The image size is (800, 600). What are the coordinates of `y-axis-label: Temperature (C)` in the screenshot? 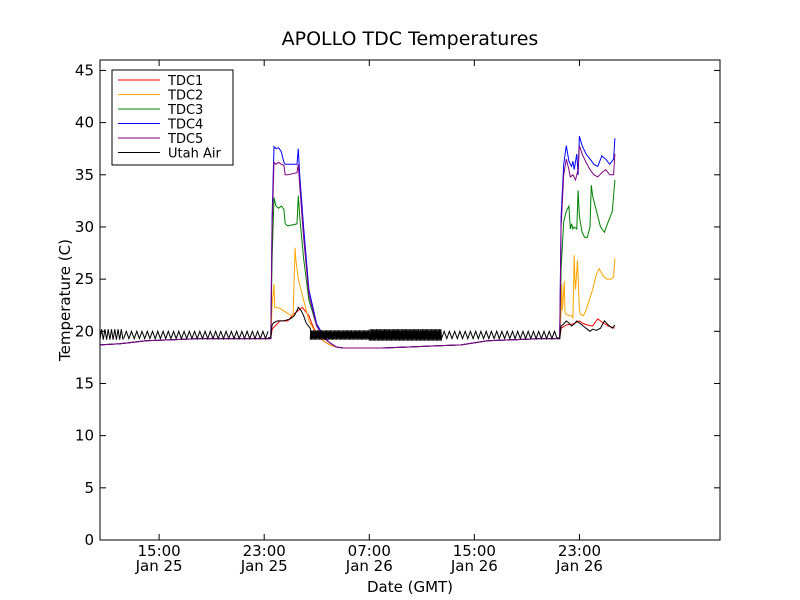 It's located at (65, 300).